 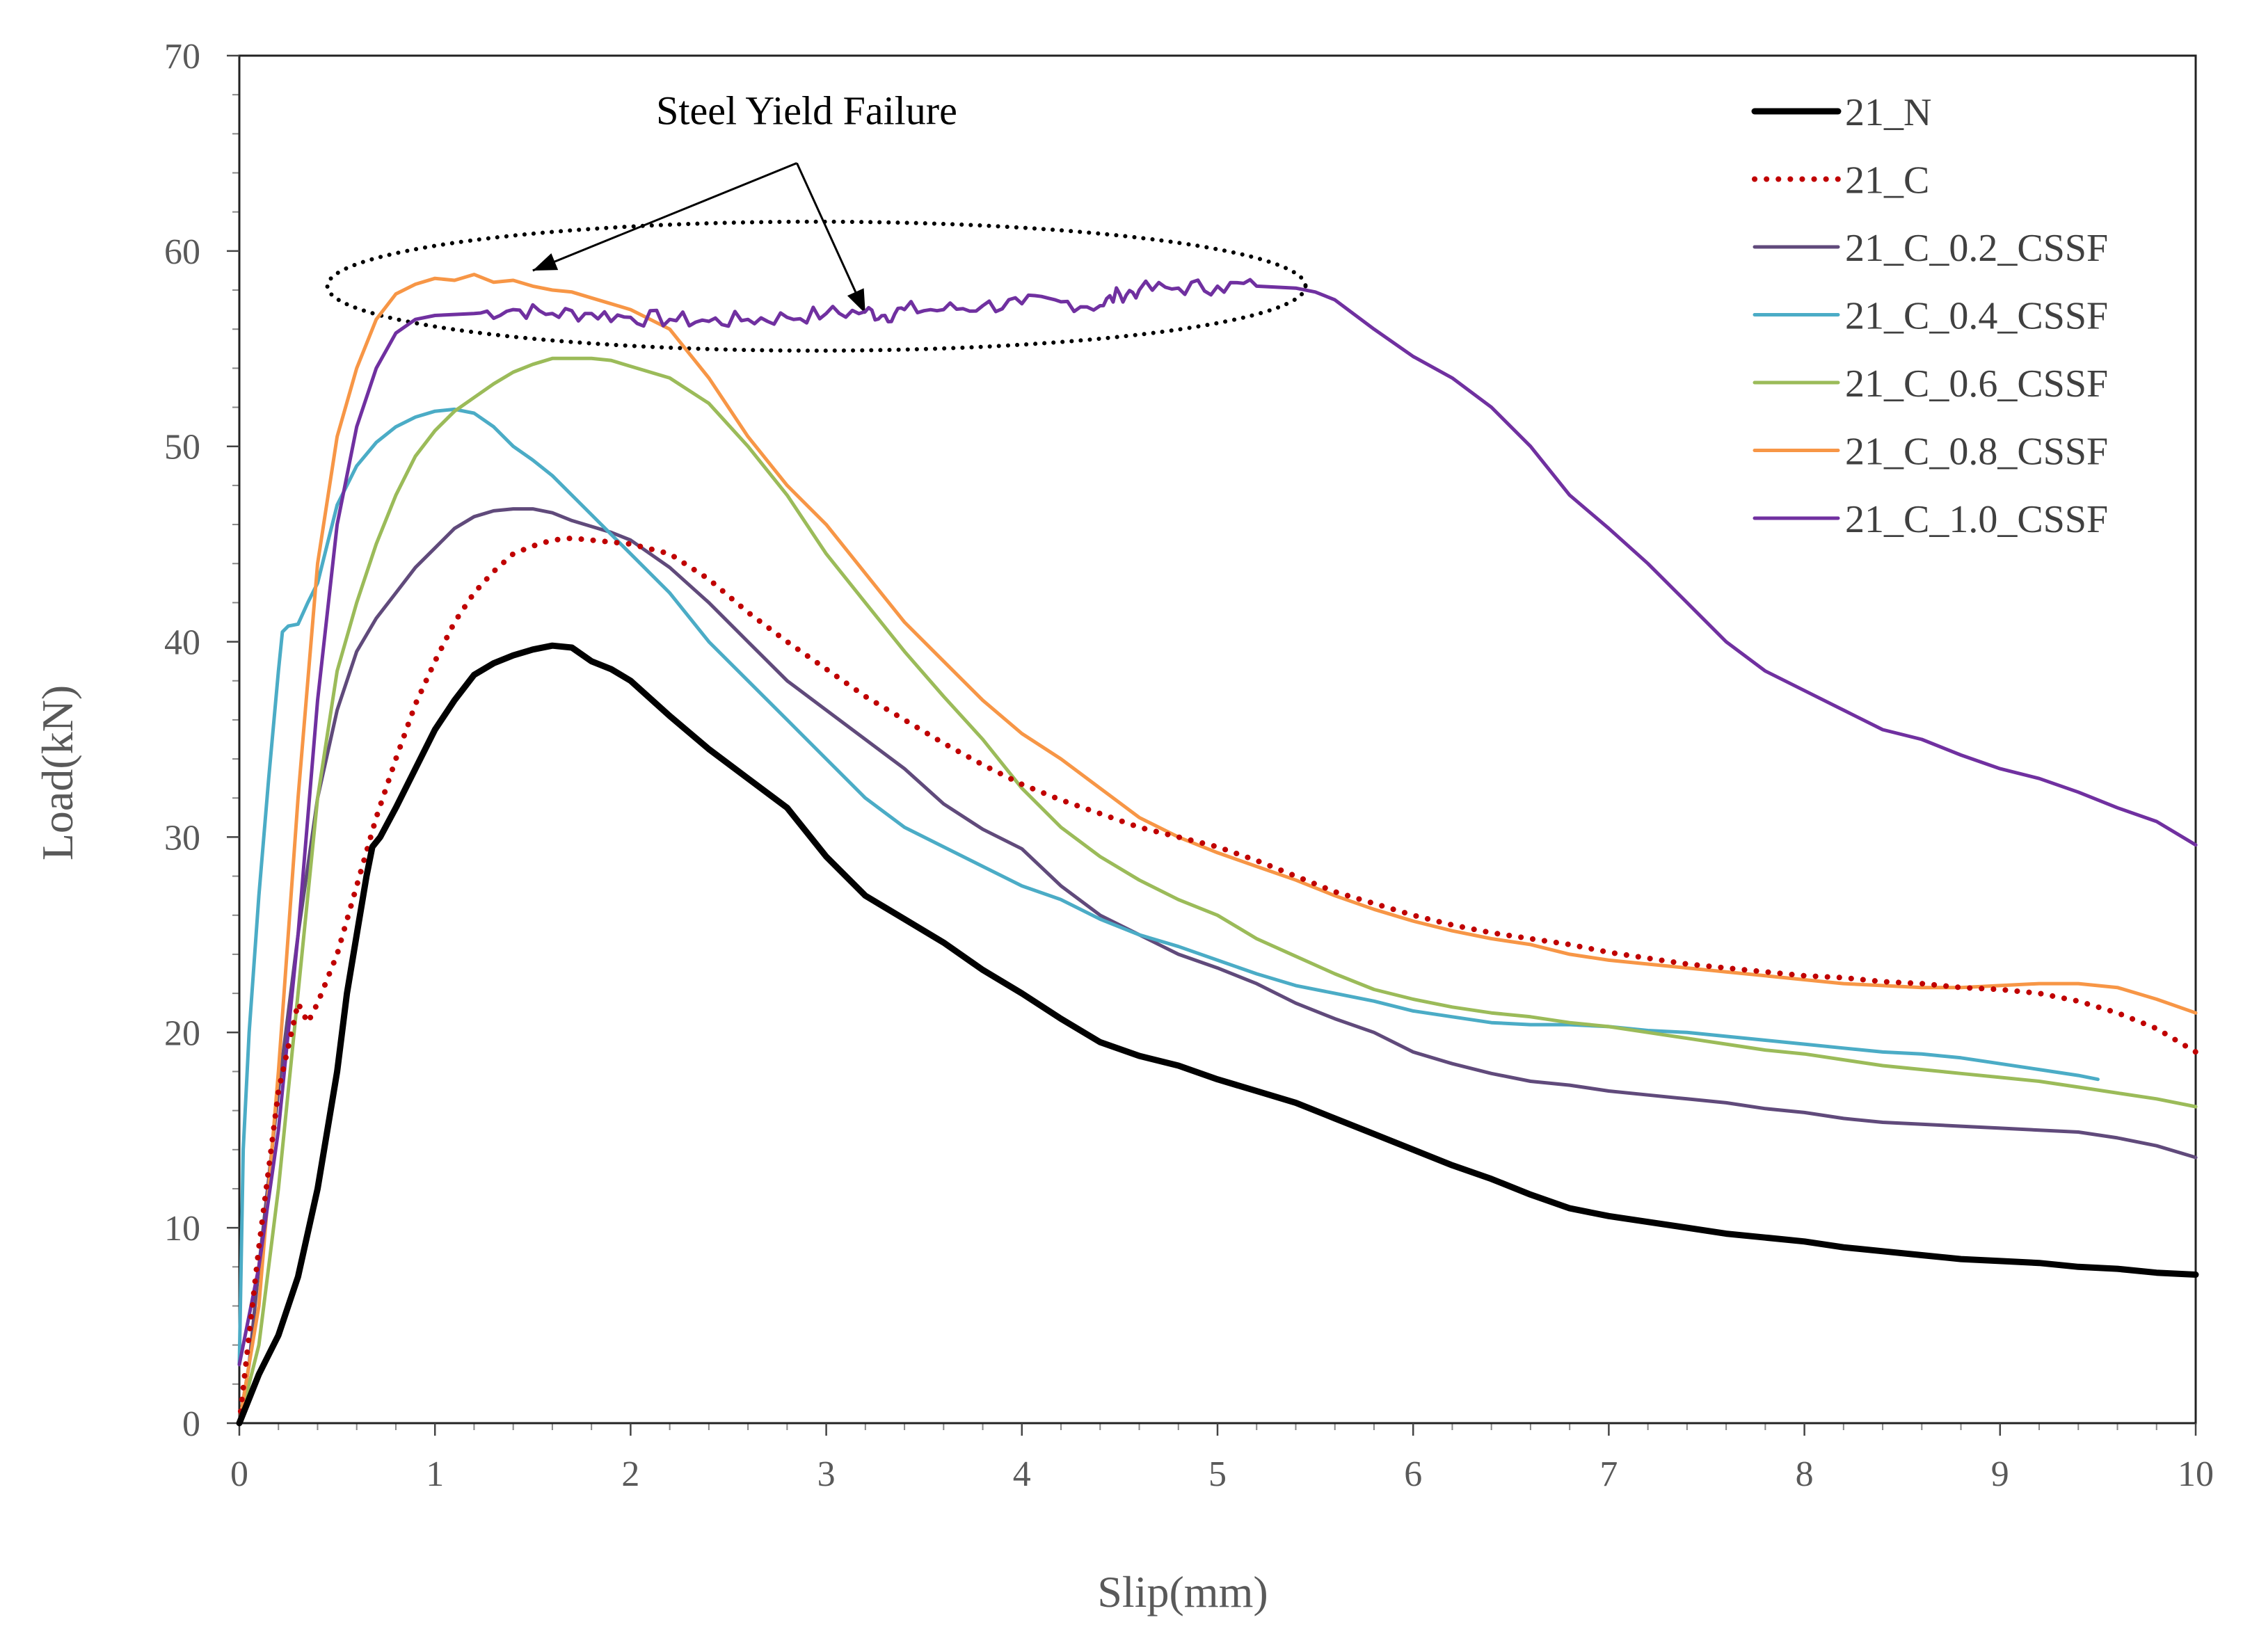 I want to click on x-tick-label: 9, so click(x=2000, y=1474).